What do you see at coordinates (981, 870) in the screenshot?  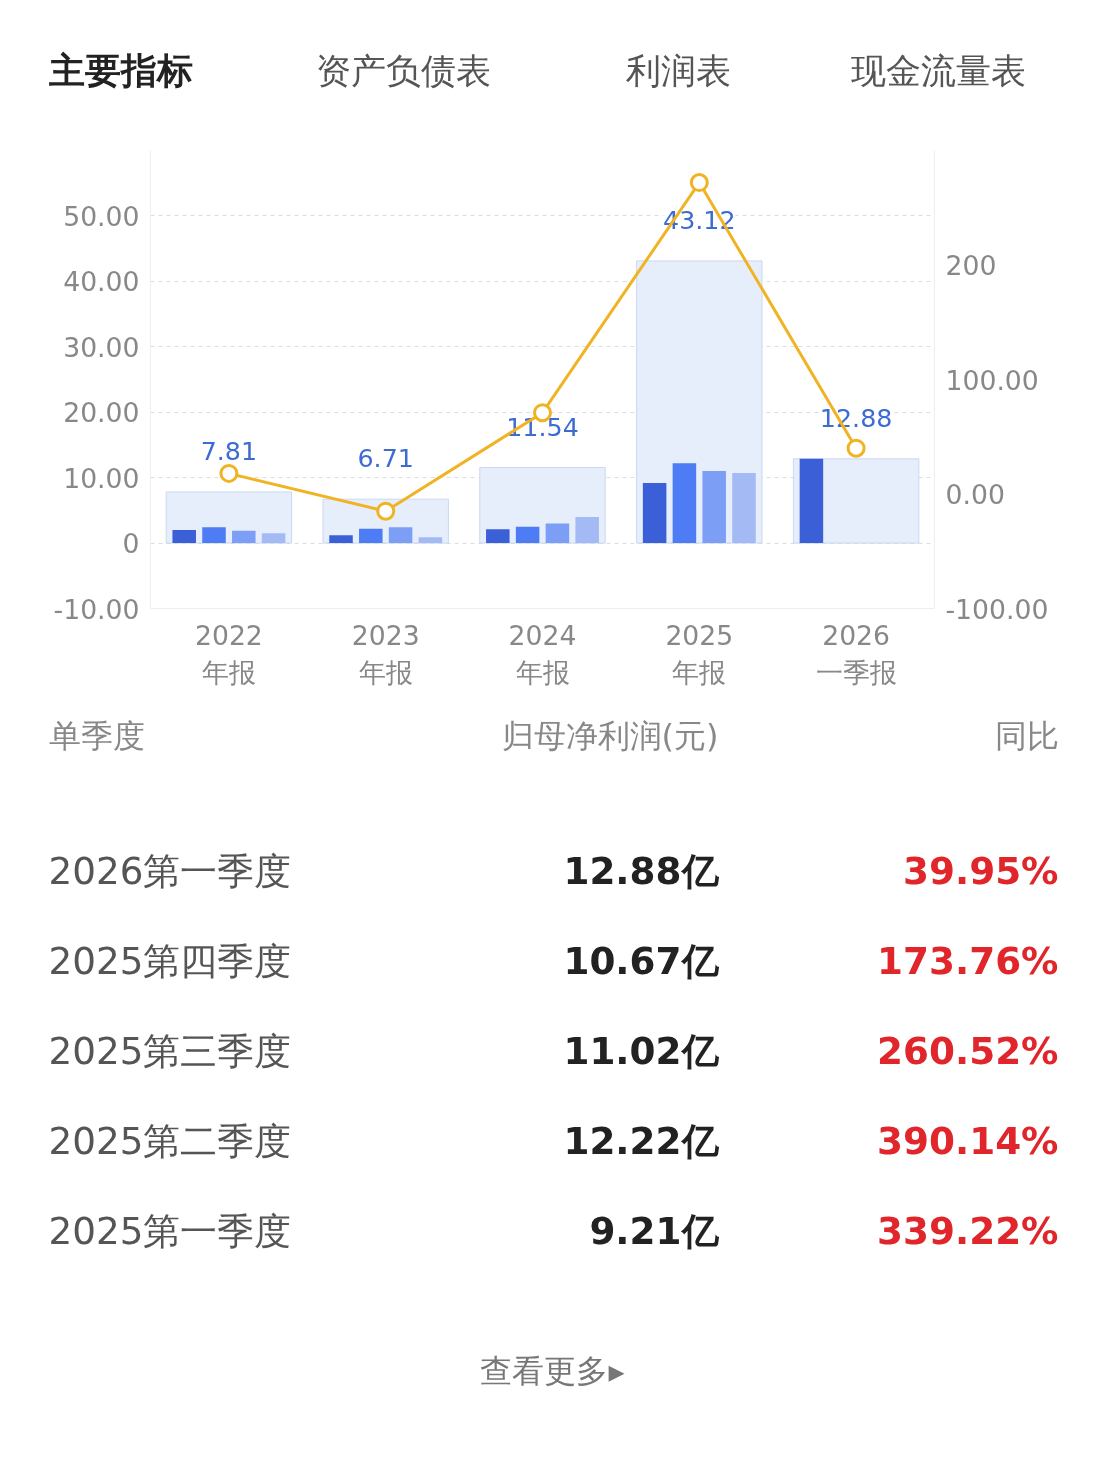 I see `text: 39.95%` at bounding box center [981, 870].